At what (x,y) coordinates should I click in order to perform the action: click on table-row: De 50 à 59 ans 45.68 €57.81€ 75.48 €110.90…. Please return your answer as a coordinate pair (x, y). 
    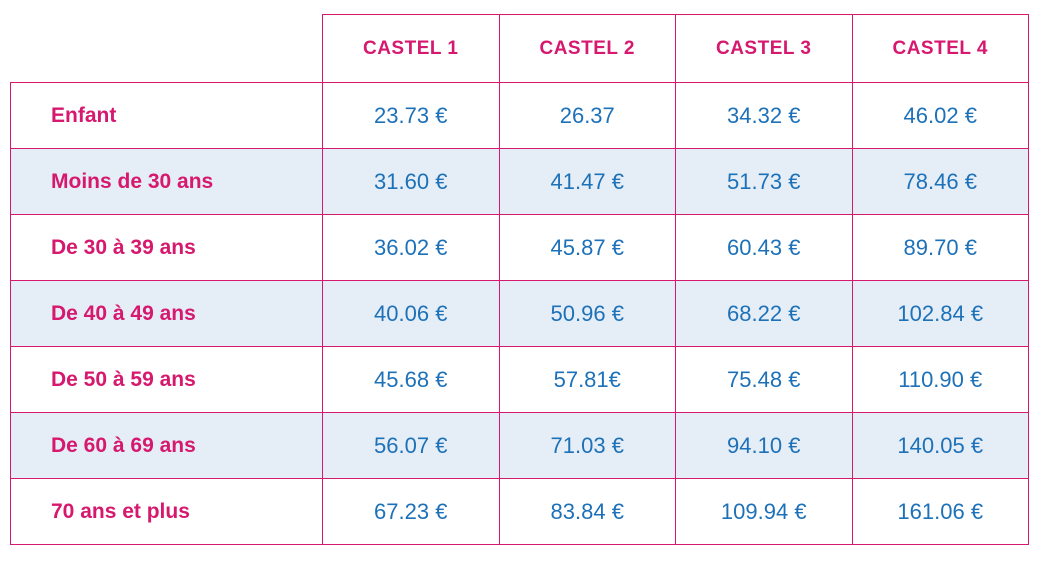
    Looking at the image, I should click on (519, 379).